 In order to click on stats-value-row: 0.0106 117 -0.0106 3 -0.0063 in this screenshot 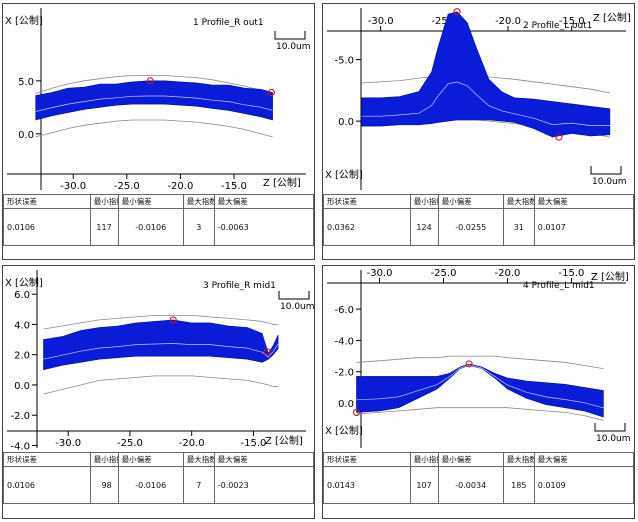, I will do `click(159, 227)`.